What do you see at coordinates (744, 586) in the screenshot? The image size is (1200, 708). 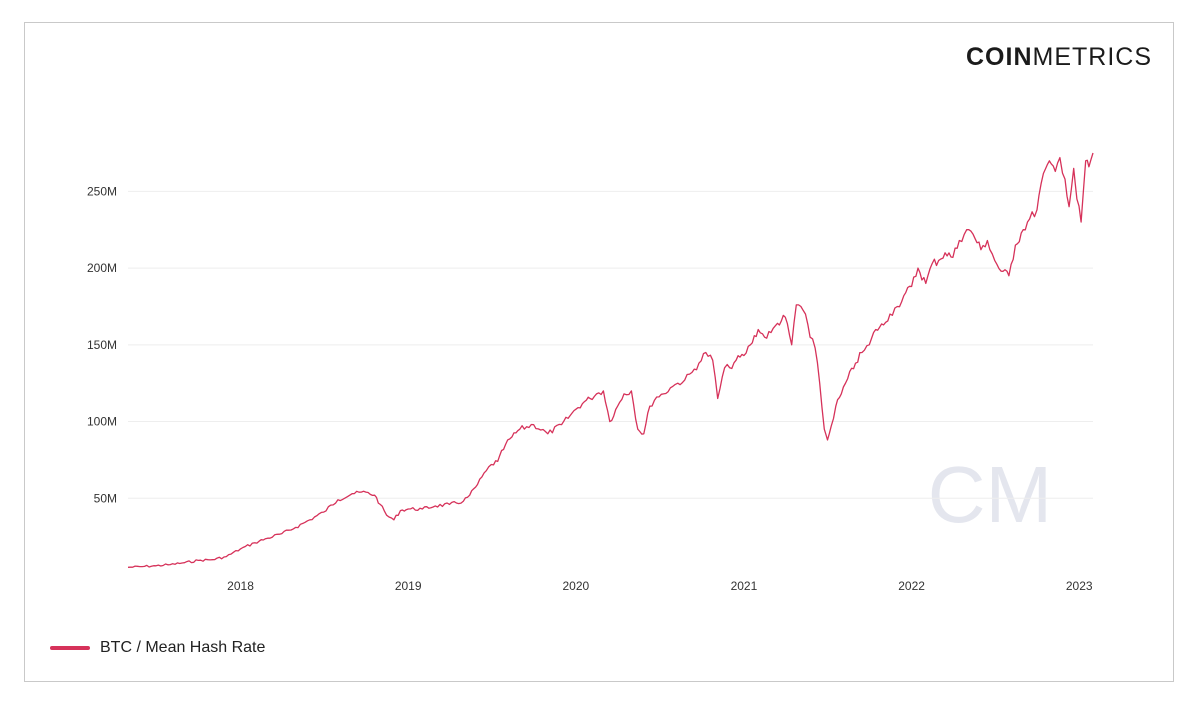 I see `x-tick-label: 2021` at bounding box center [744, 586].